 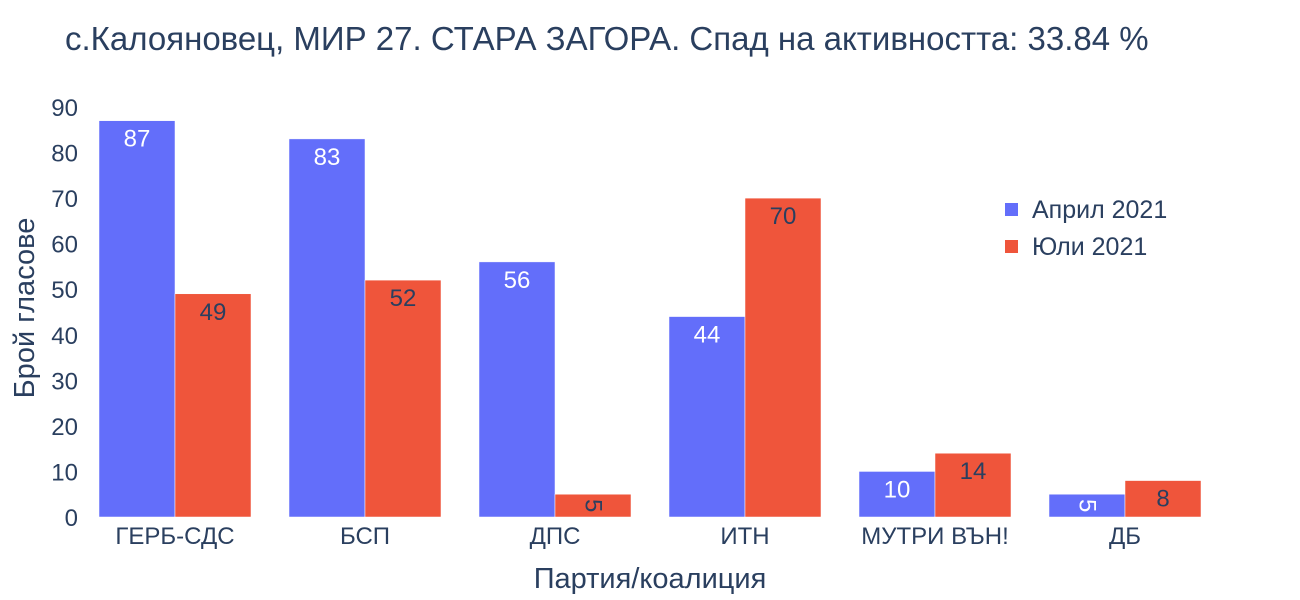 I want to click on y-tick-label: 90, so click(x=64, y=108).